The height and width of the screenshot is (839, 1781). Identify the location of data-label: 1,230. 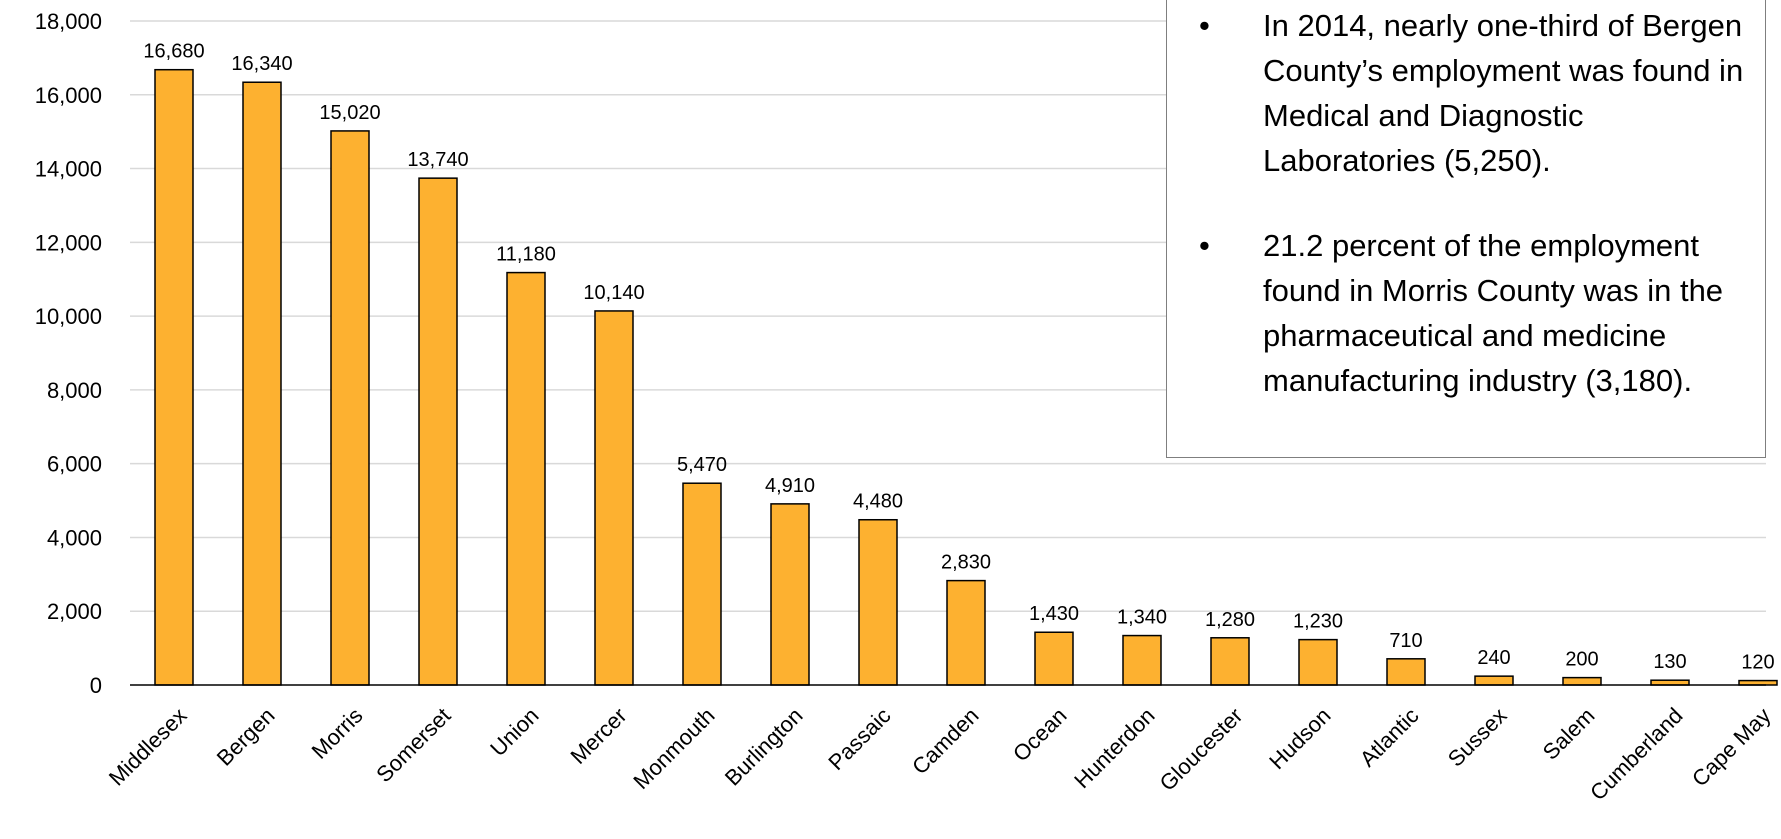
(1318, 622).